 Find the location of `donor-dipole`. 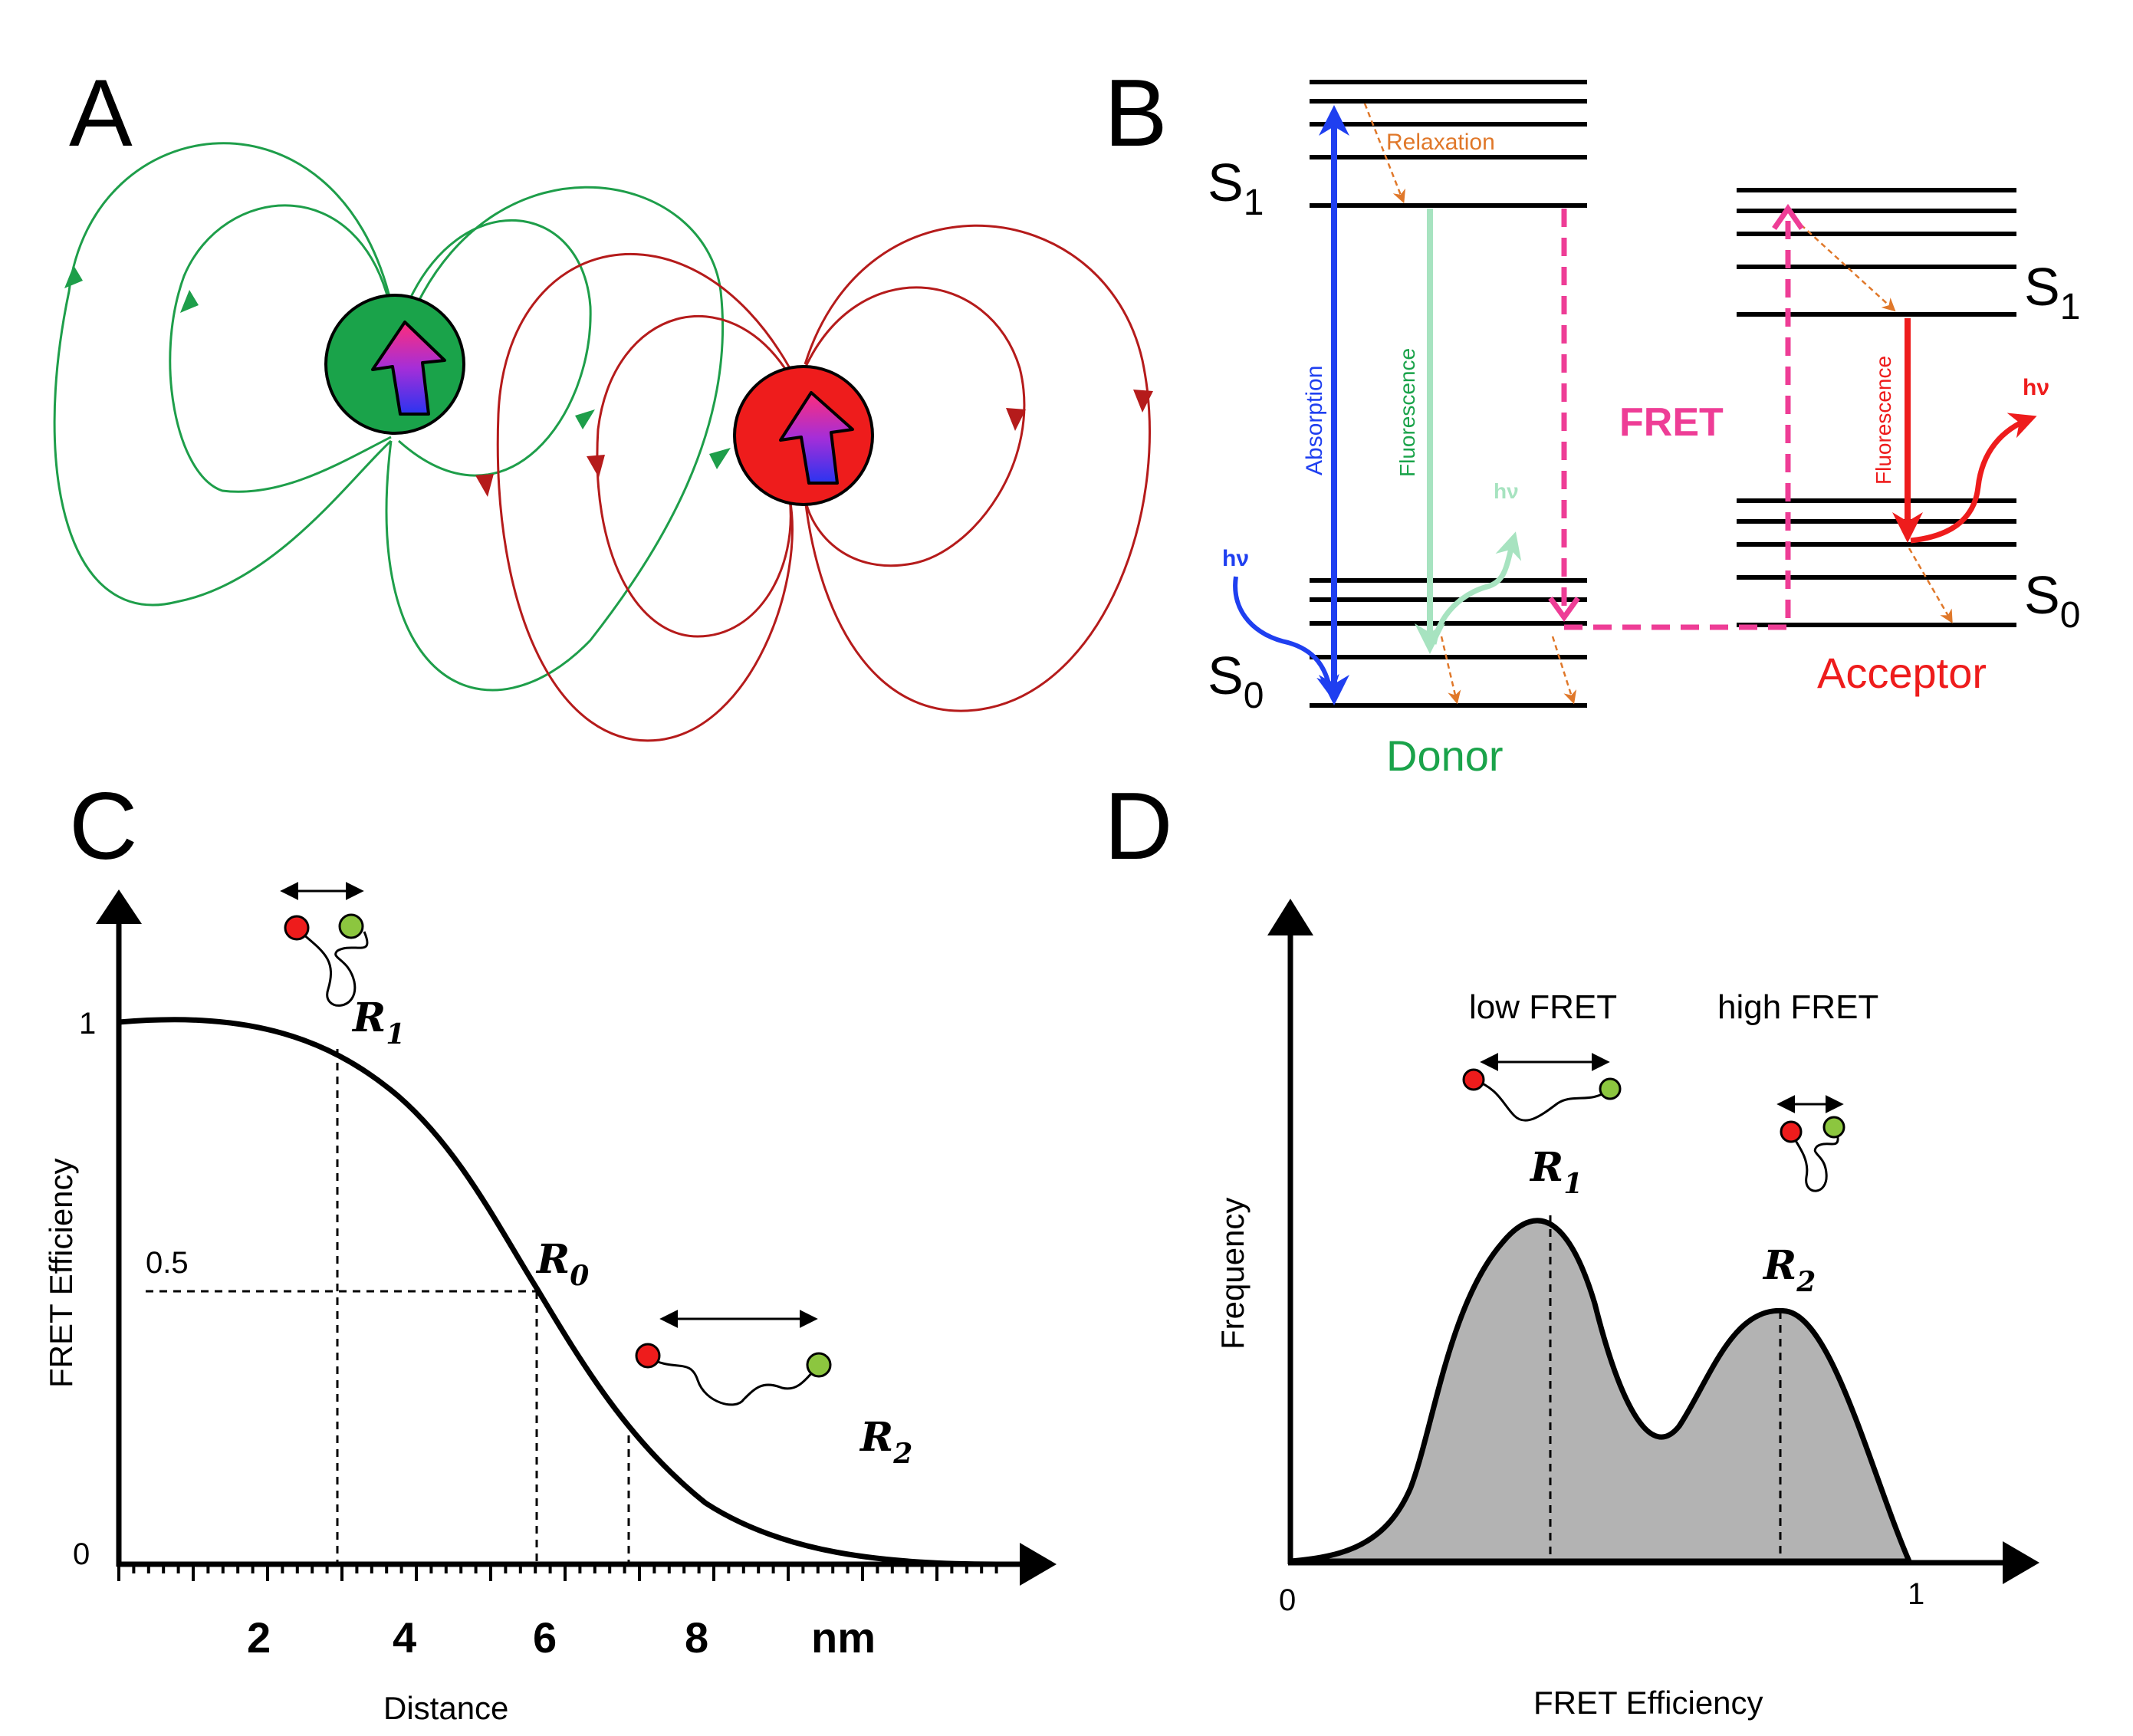

donor-dipole is located at coordinates (395, 364).